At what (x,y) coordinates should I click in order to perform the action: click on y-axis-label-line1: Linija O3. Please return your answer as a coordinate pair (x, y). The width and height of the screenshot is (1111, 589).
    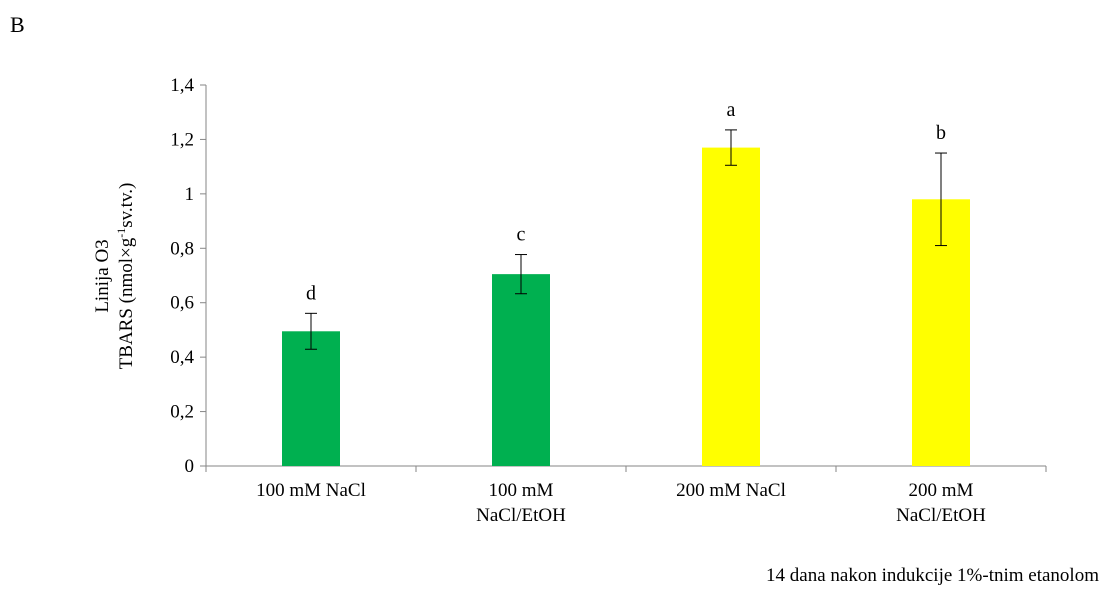
    Looking at the image, I should click on (102, 275).